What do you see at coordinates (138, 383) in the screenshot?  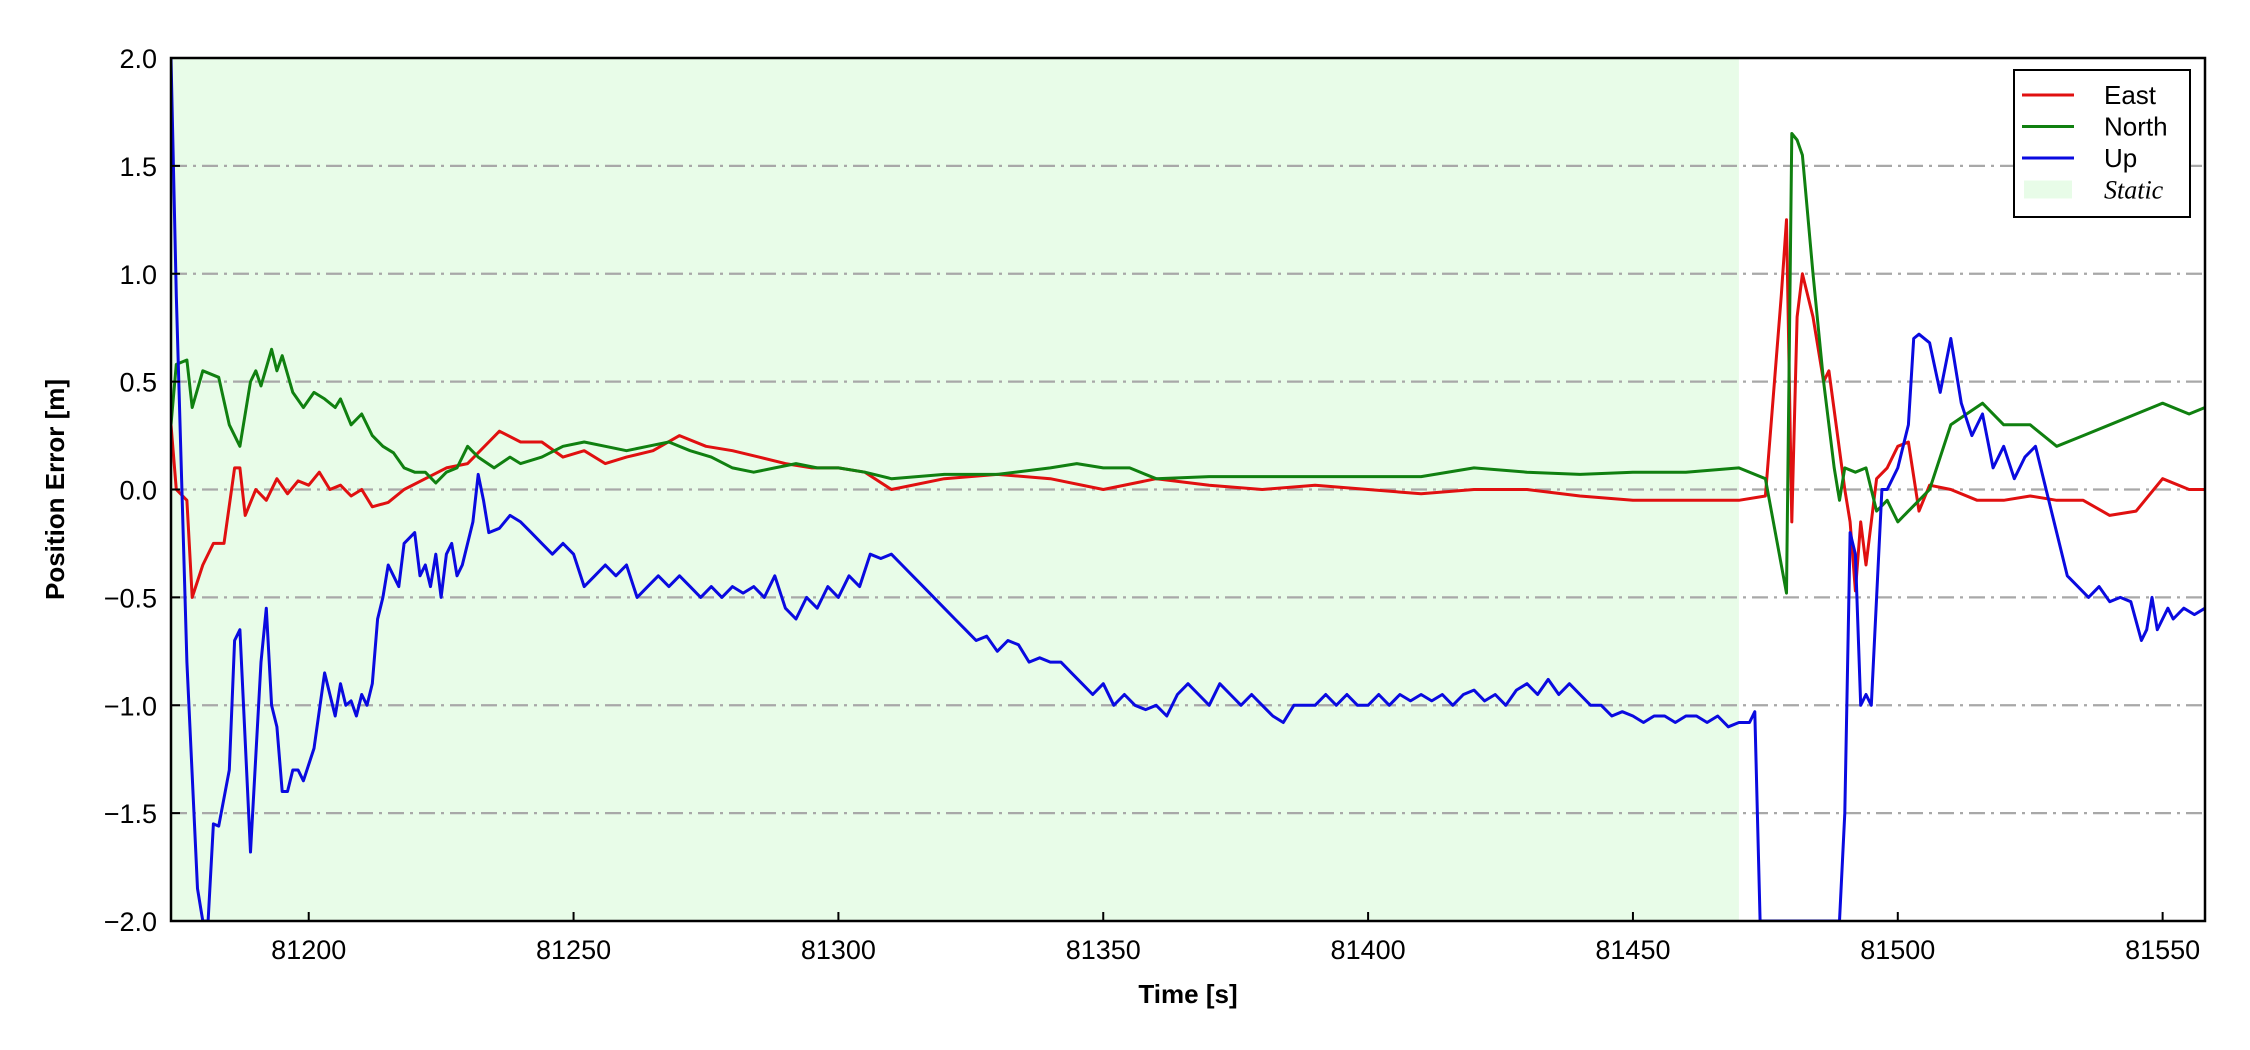 I see `y-tick-label: 0.5` at bounding box center [138, 383].